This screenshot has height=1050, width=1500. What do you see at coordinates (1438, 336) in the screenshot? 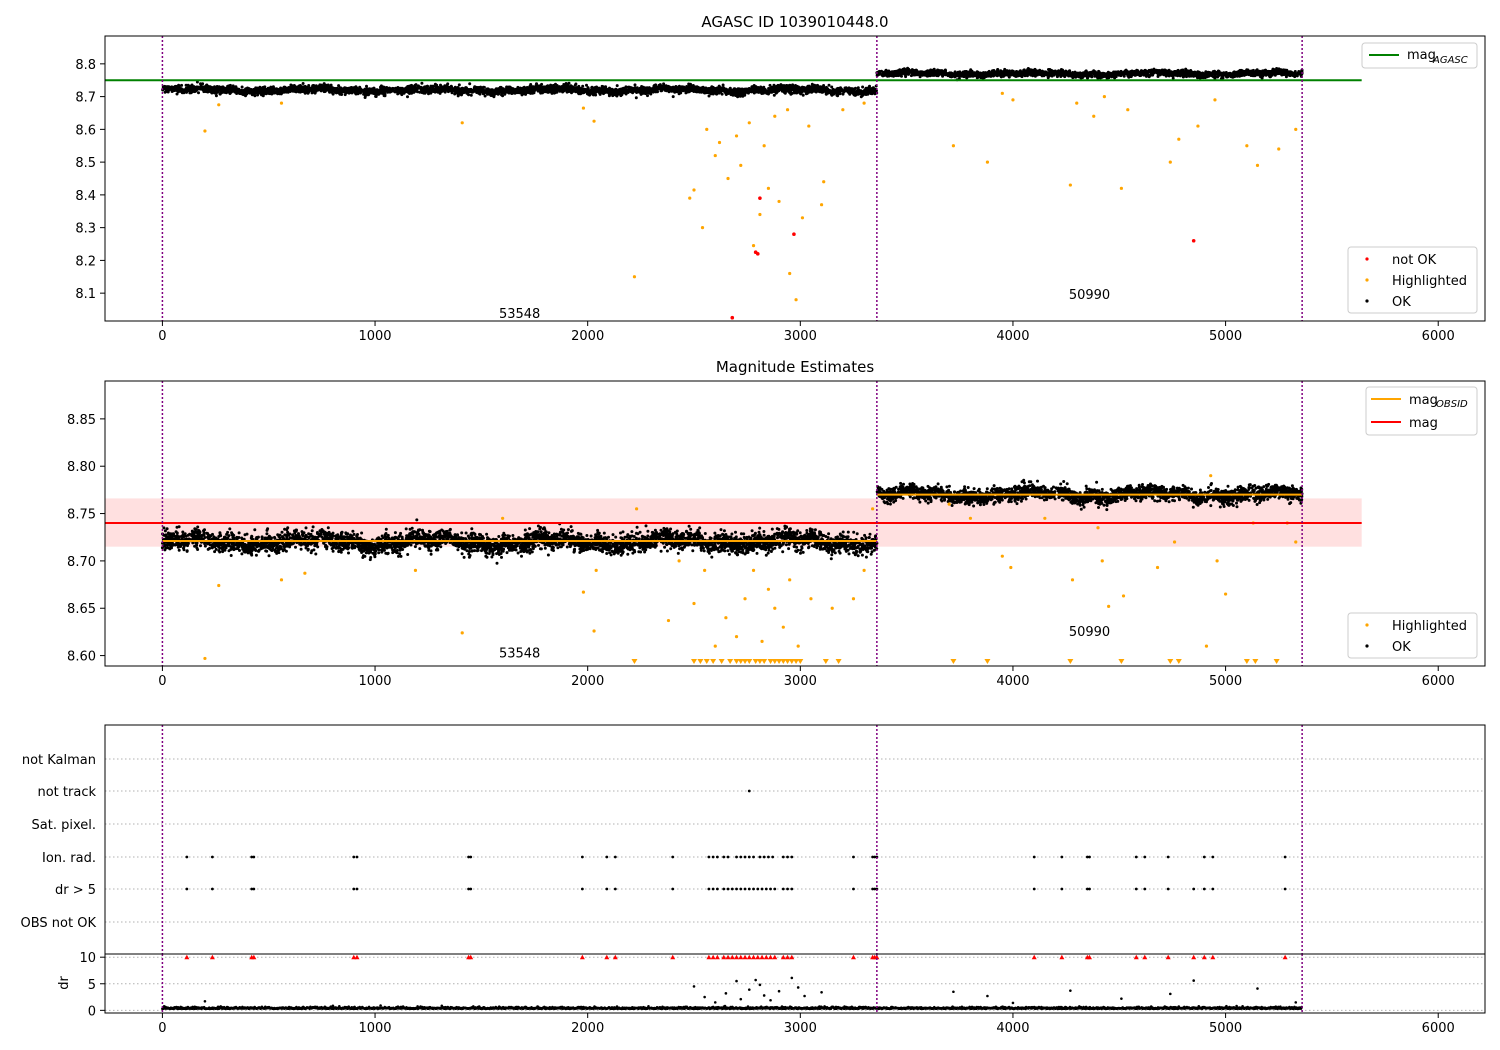
I see `agasc-xtick-label: 6000` at bounding box center [1438, 336].